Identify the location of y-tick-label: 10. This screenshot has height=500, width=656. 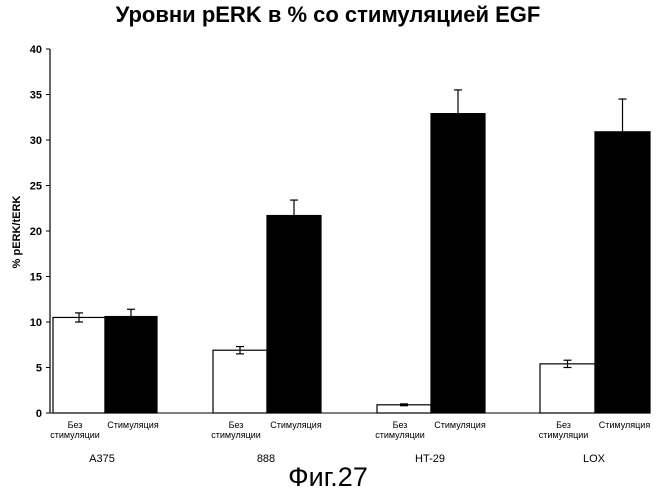
(36, 323).